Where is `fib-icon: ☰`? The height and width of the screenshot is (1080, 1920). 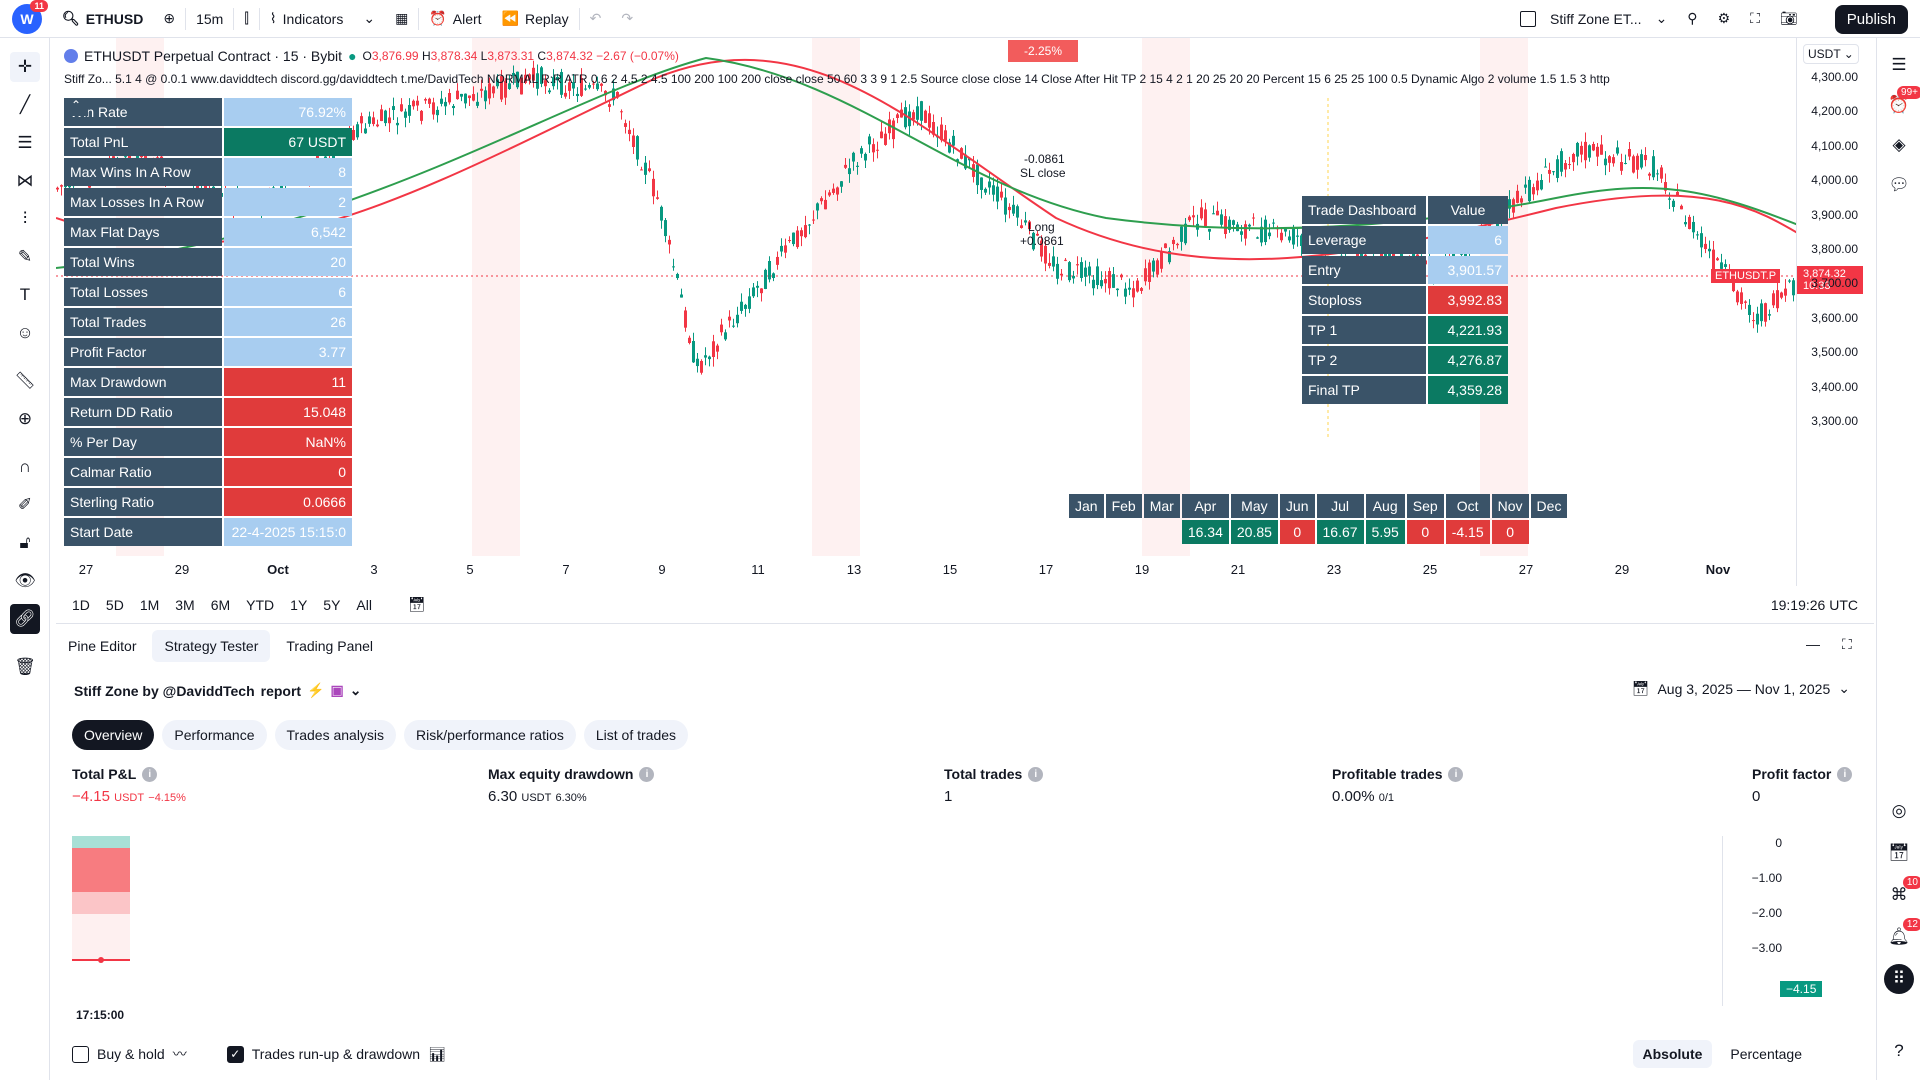
fib-icon: ☰ is located at coordinates (25, 142).